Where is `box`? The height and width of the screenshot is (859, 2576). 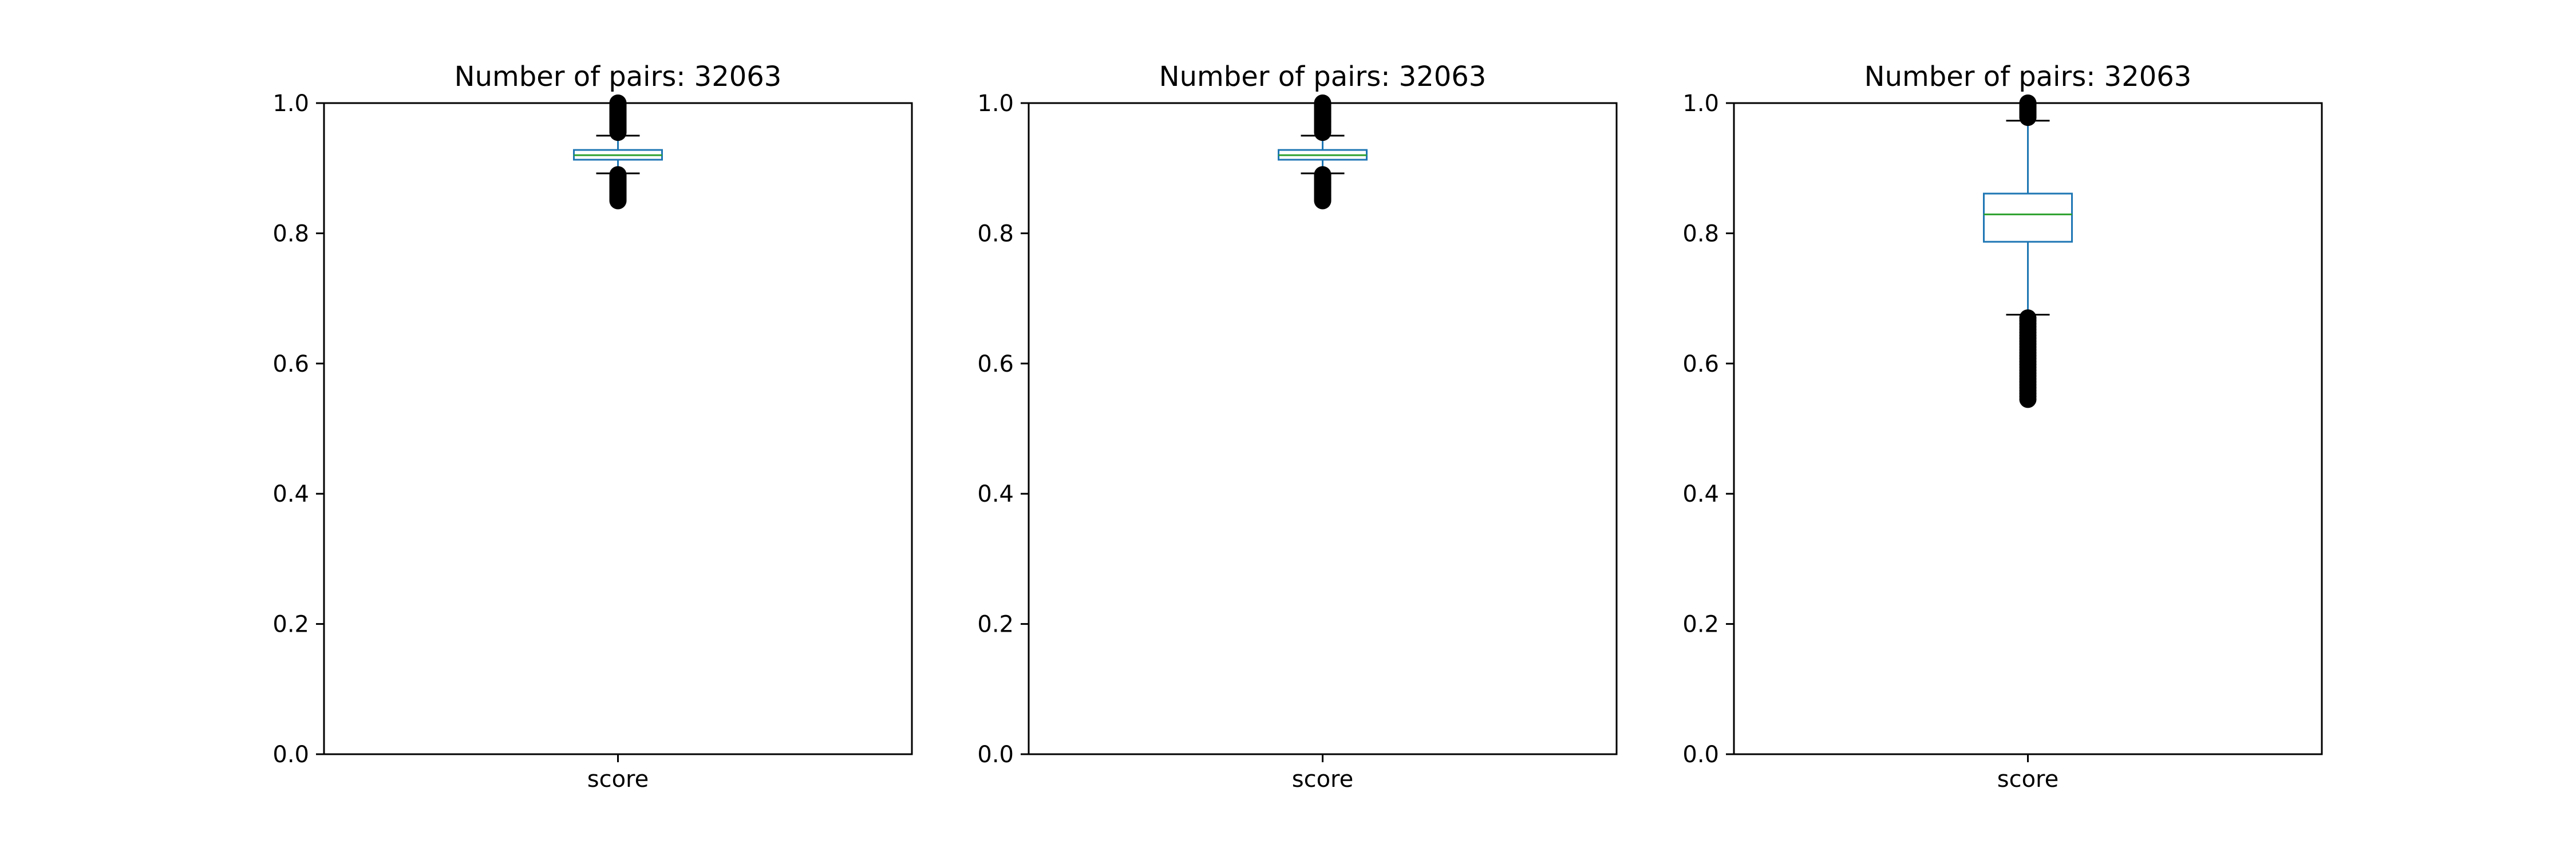 box is located at coordinates (2028, 217).